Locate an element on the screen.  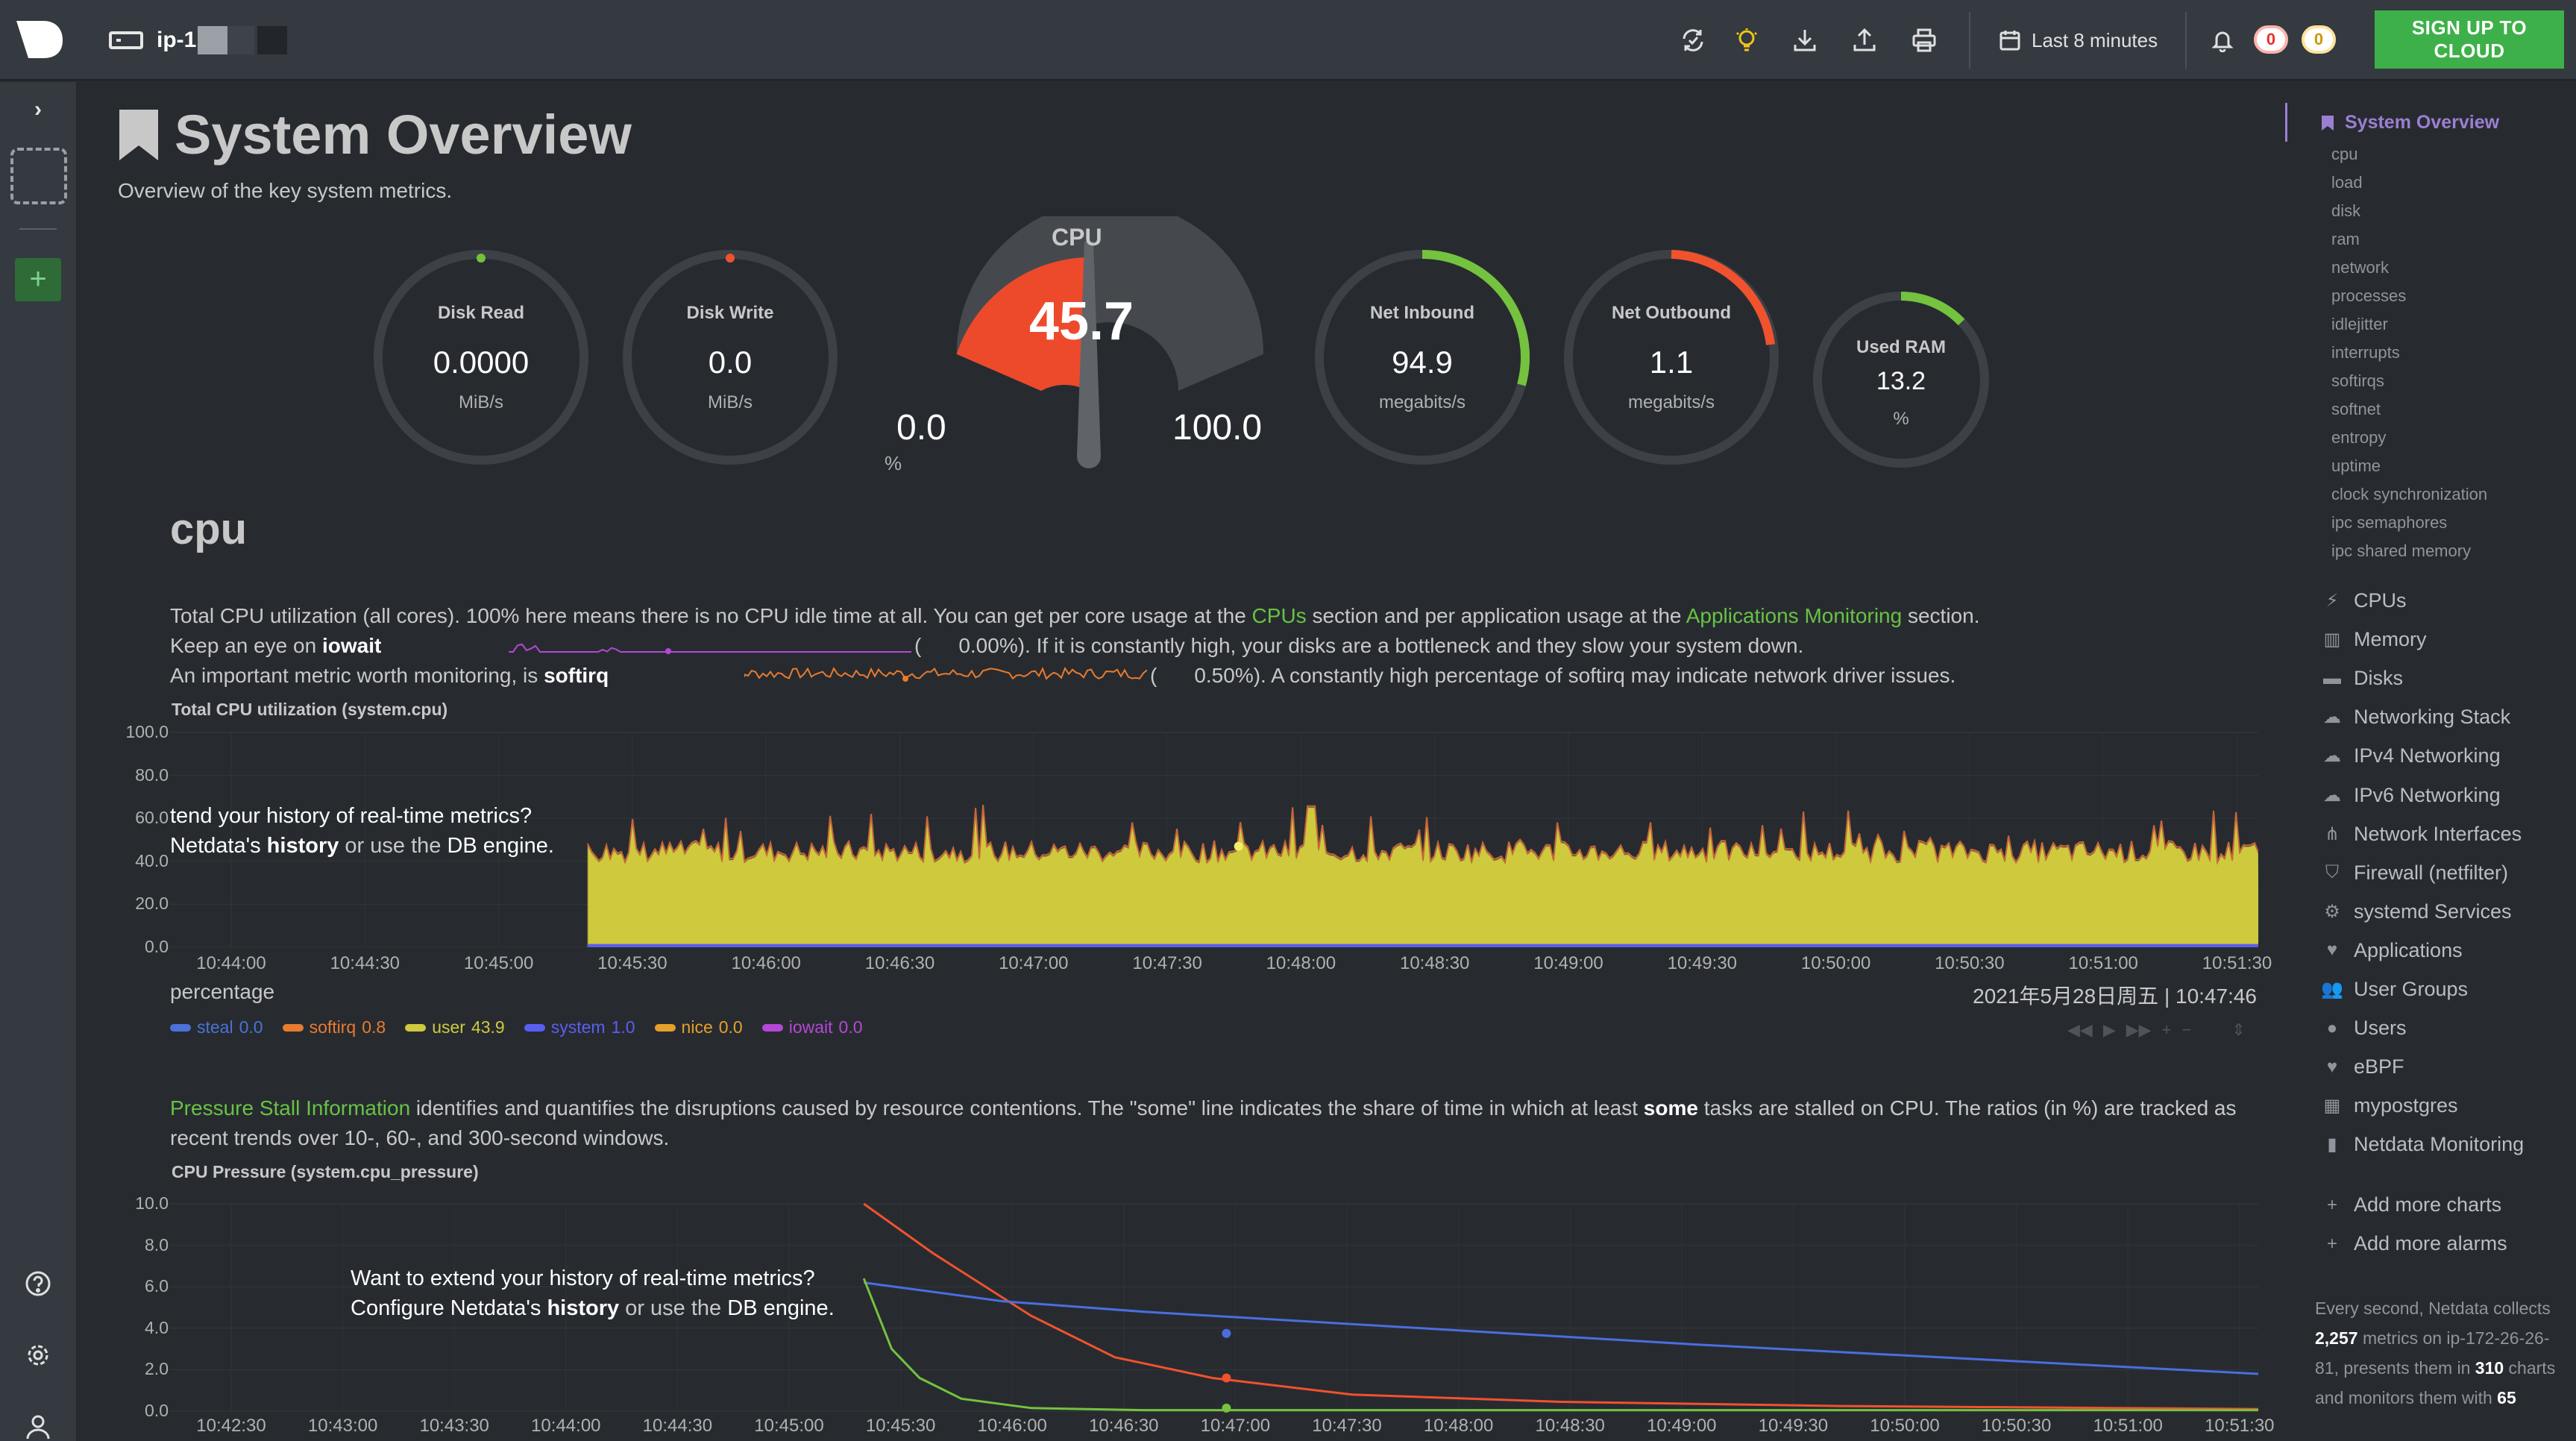
nav-subitem-load: load is located at coordinates (2347, 182).